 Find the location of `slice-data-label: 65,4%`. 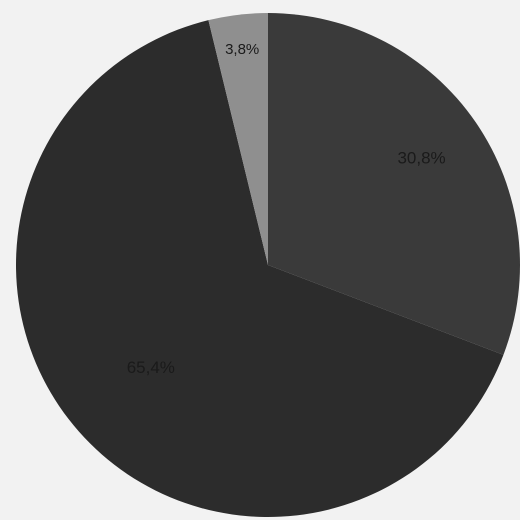

slice-data-label: 65,4% is located at coordinates (151, 367).